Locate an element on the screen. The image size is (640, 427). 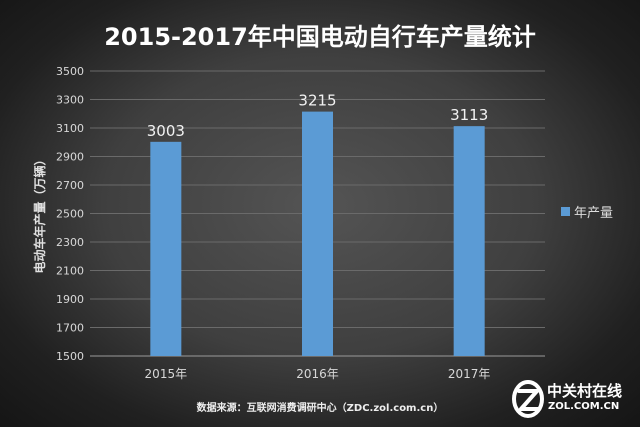
y-tick-label: 2700 is located at coordinates (70, 185).